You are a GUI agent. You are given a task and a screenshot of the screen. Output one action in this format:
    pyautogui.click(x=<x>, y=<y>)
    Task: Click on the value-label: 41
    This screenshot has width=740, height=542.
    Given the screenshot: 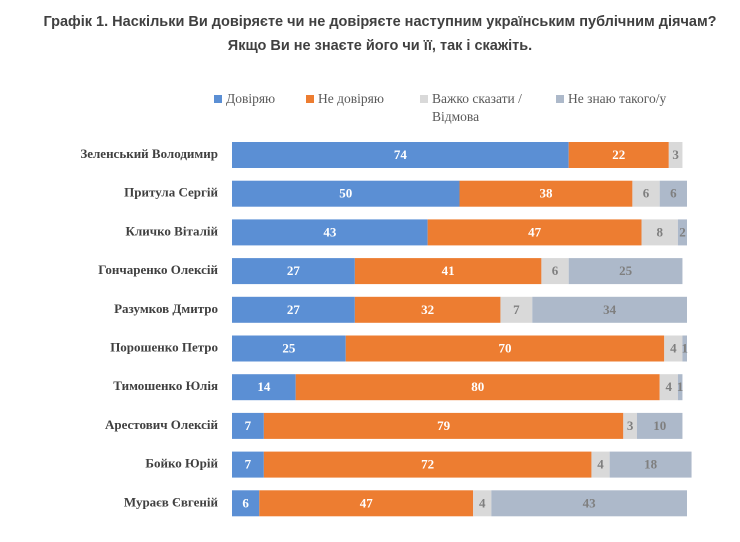 What is the action you would take?
    pyautogui.click(x=448, y=270)
    